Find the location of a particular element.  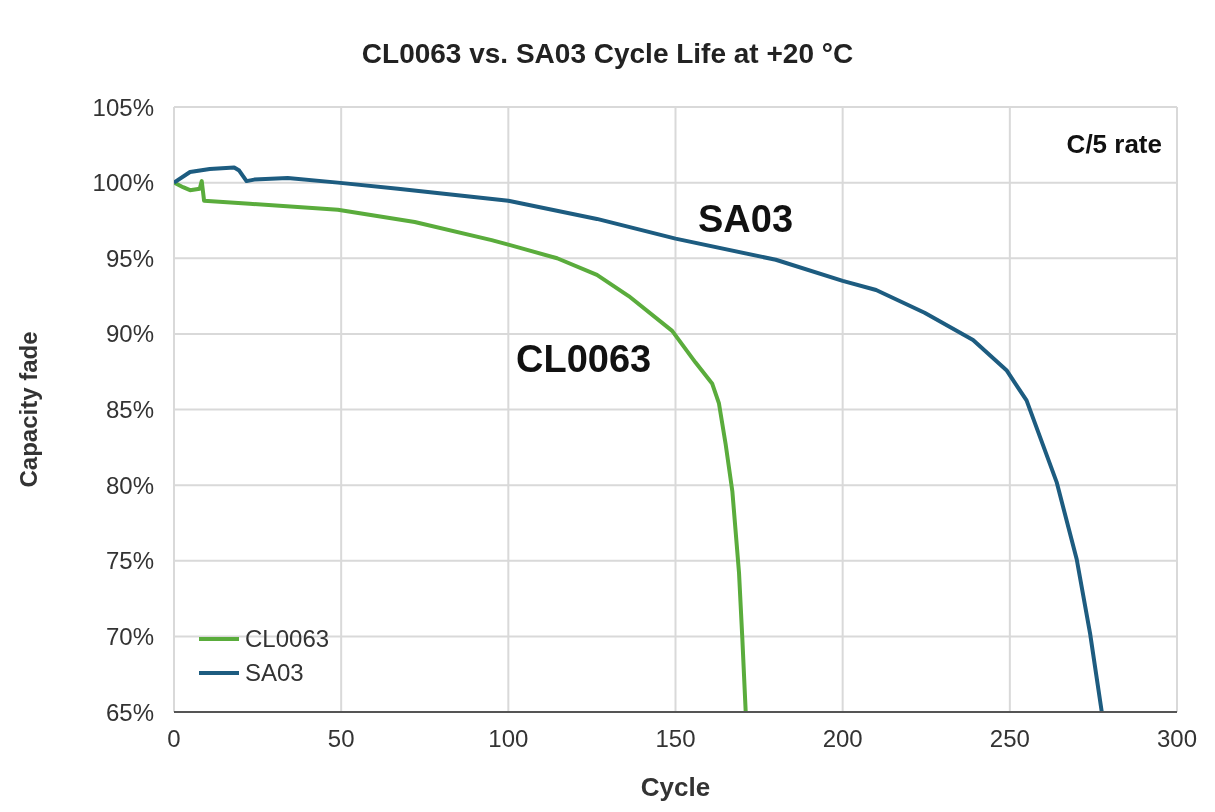

legend-label: SA03 is located at coordinates (274, 673).